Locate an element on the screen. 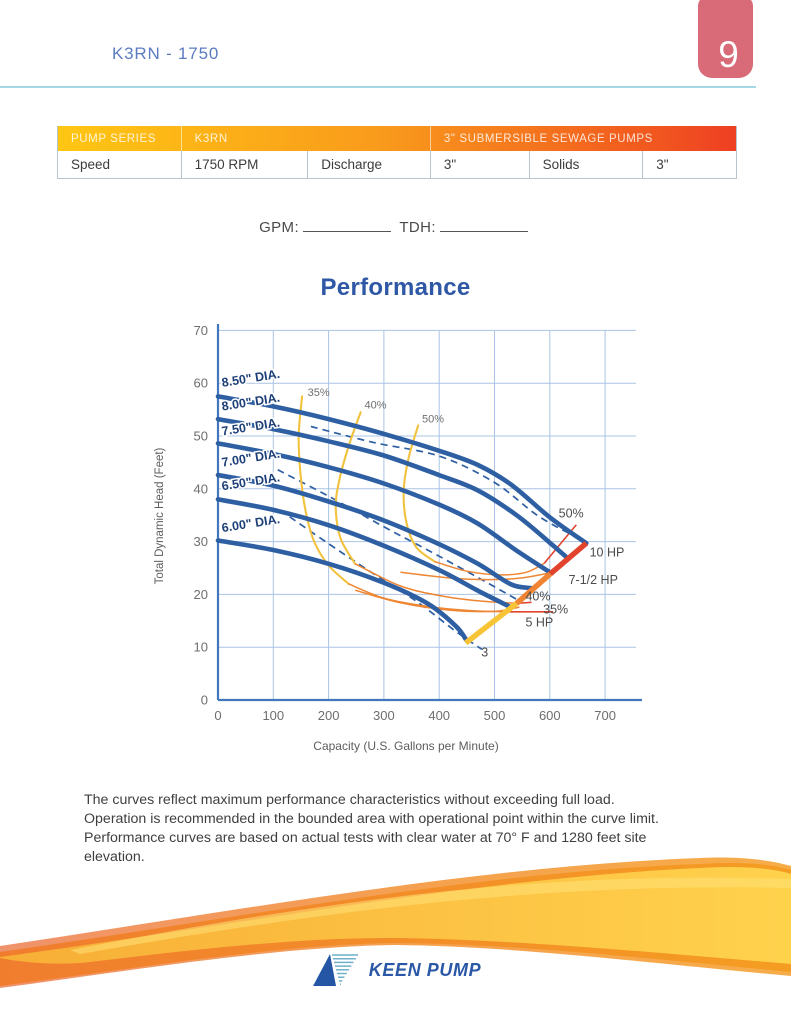  spec-cell-discharge-label: Discharge is located at coordinates (369, 164).